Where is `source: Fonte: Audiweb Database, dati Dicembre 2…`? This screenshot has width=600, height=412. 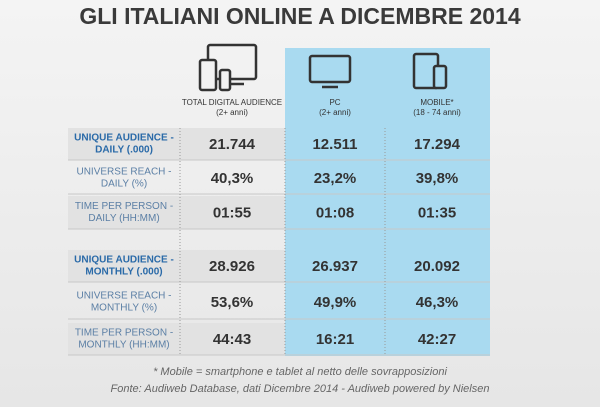
source: Fonte: Audiweb Database, dati Dicembre 2… is located at coordinates (300, 389).